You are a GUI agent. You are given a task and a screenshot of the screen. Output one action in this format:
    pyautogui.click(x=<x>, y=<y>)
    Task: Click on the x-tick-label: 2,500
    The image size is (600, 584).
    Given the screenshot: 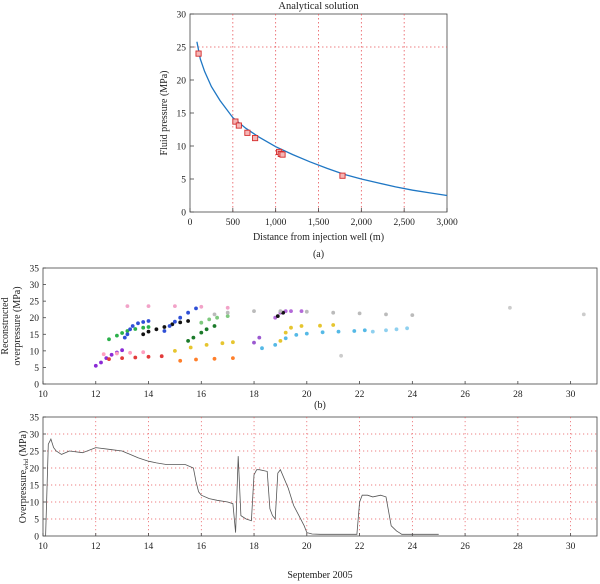 What is the action you would take?
    pyautogui.click(x=404, y=223)
    